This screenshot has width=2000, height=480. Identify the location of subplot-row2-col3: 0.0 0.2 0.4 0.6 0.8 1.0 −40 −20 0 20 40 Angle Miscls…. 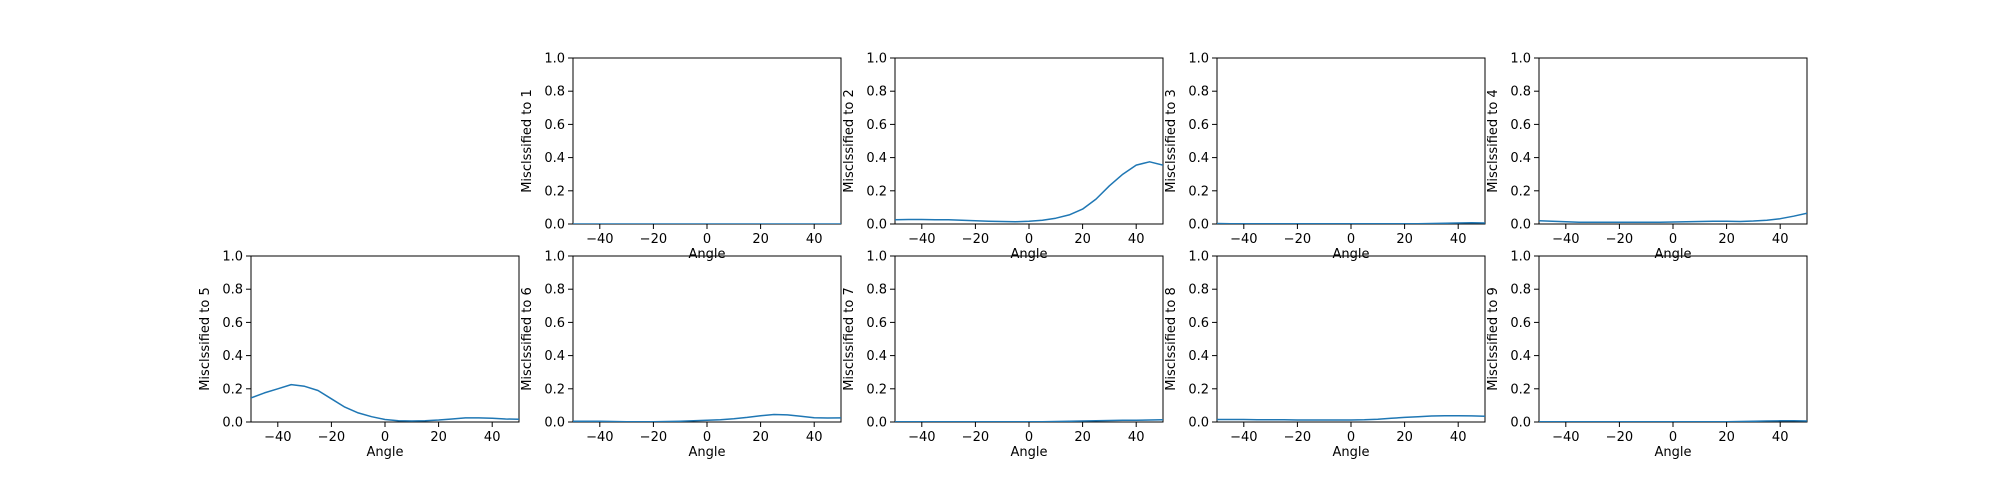
(1003, 355).